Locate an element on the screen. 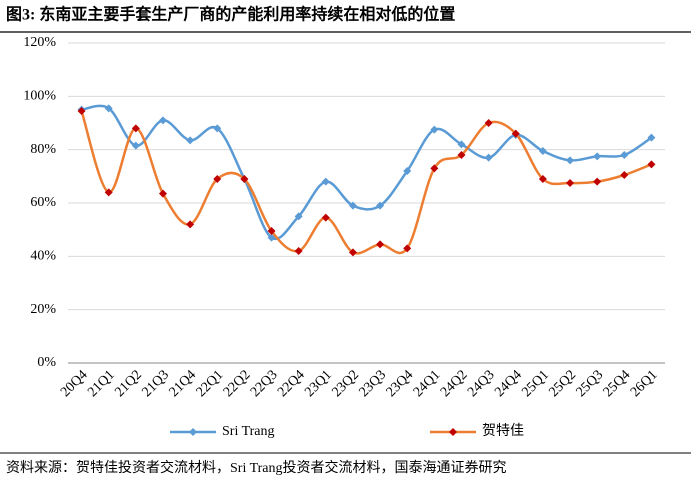 Image resolution: width=691 pixels, height=486 pixels. x-tick-label: 21Q2 is located at coordinates (128, 383).